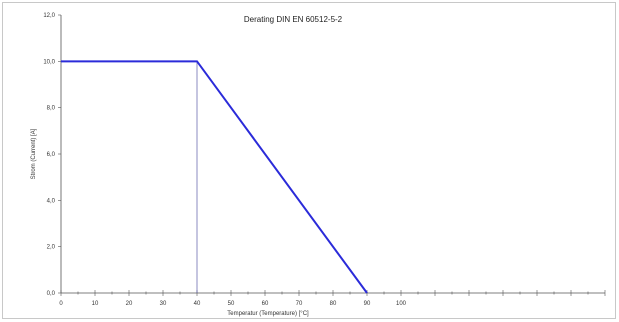 The image size is (619, 322). Describe the element at coordinates (367, 304) in the screenshot. I see `x-tick-label: 90` at that location.